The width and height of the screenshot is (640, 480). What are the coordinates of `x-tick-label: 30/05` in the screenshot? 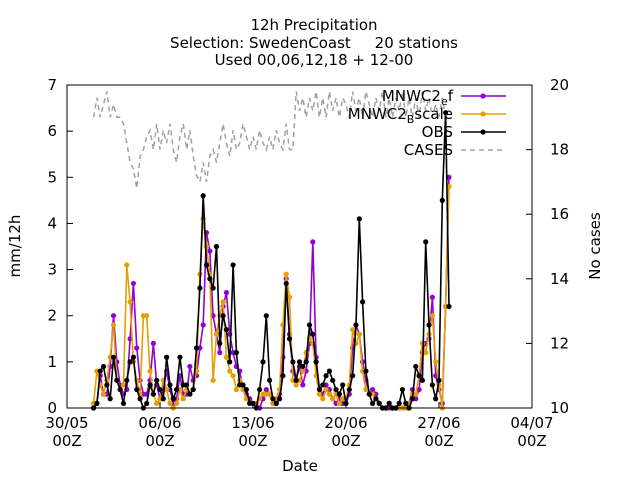 It's located at (66, 423).